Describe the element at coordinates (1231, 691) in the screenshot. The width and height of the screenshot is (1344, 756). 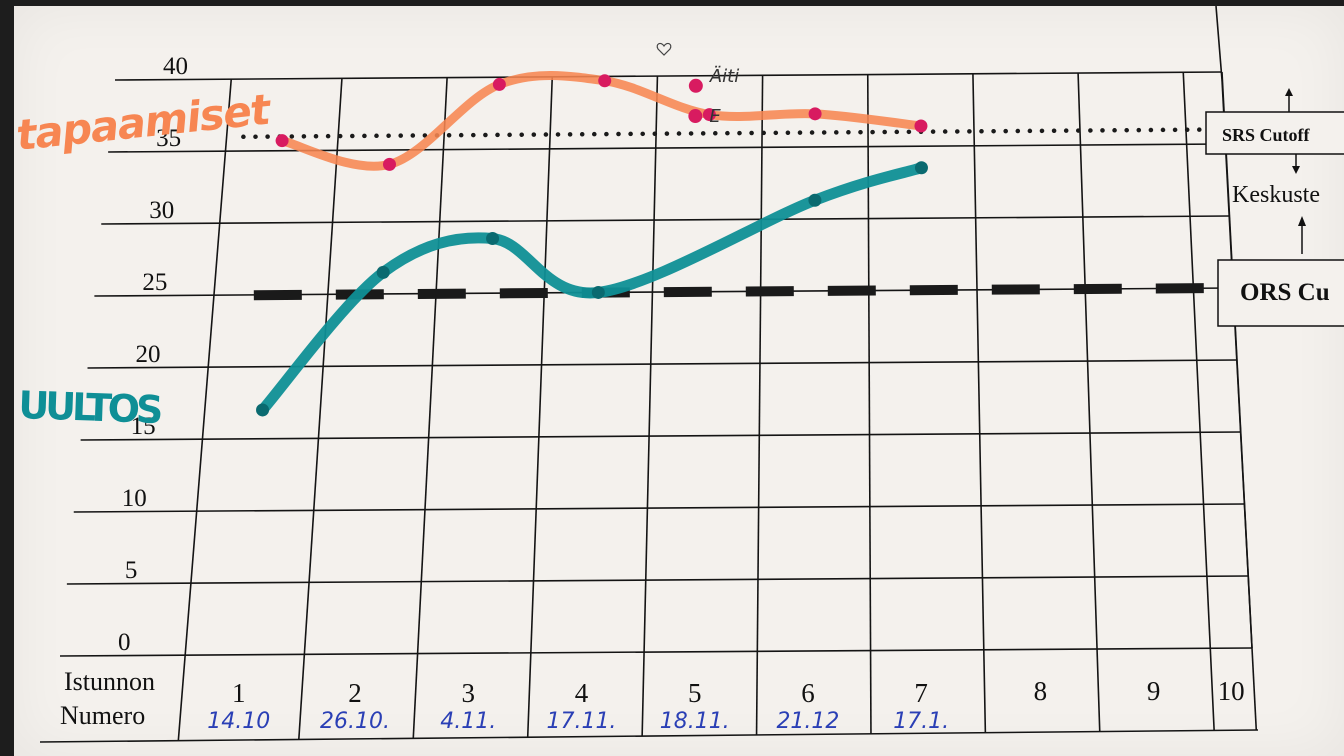
I see `x-tick-label: 10` at that location.